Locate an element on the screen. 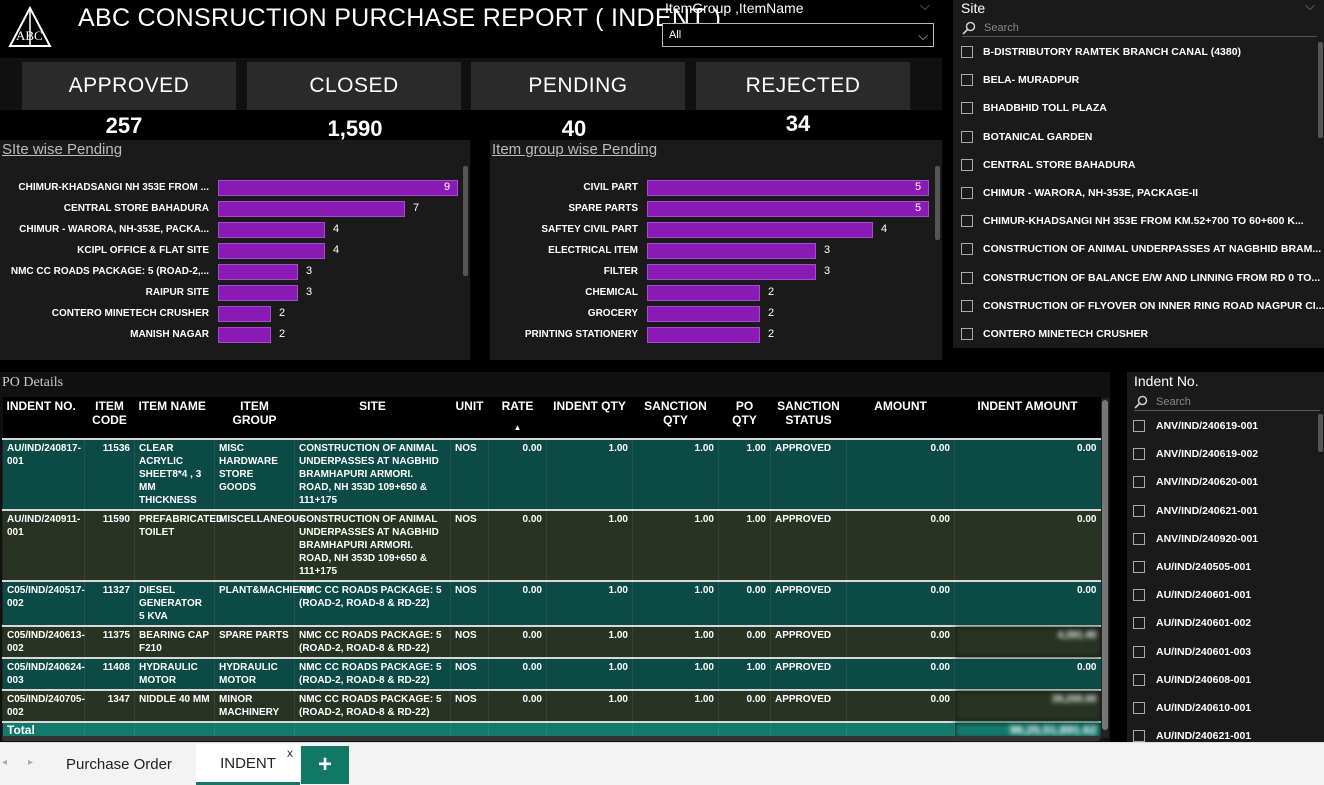  bar-row: GROCERY 2 is located at coordinates (716, 314).